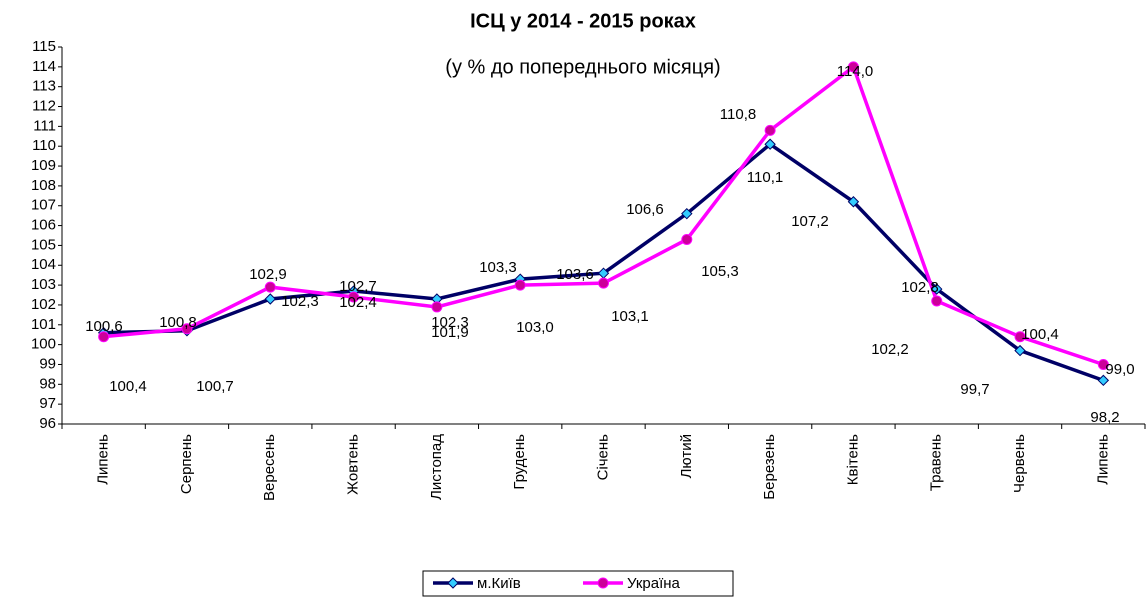  I want to click on legend-box, so click(578, 583).